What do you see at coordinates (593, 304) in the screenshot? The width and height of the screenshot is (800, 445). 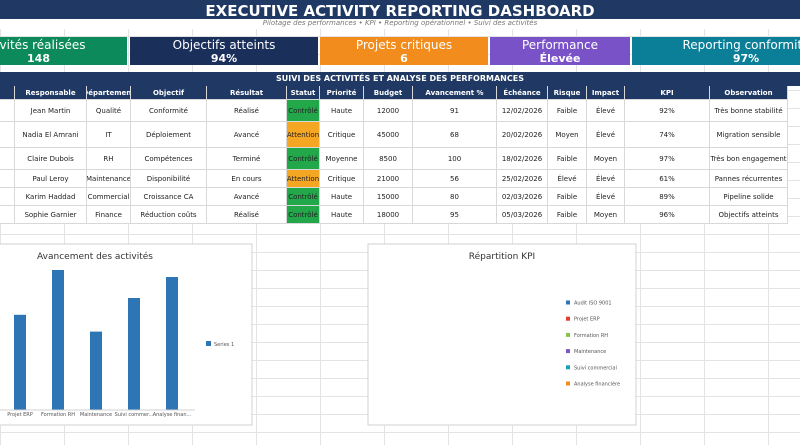 I see `legend-label: Audit ISO 9001` at bounding box center [593, 304].